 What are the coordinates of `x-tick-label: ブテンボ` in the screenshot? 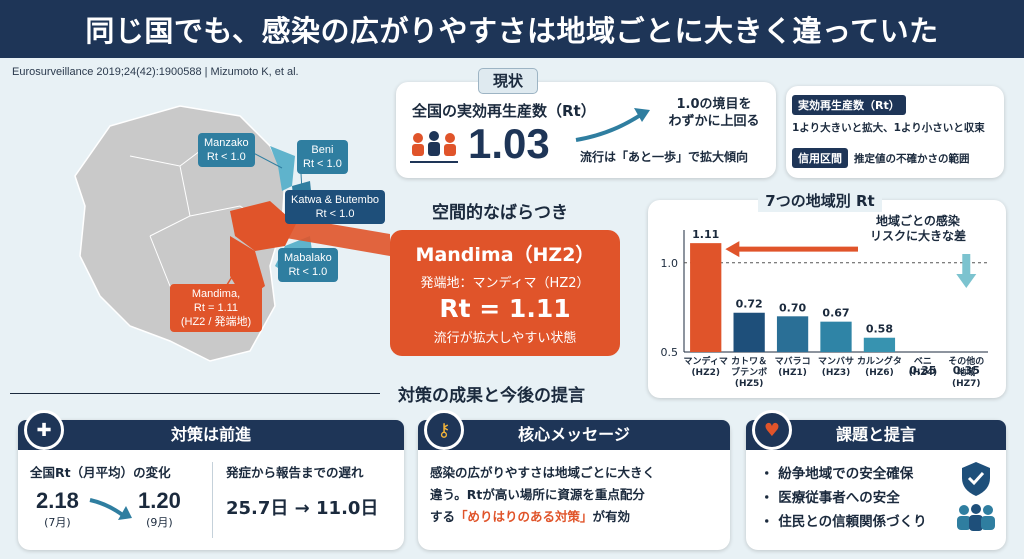 It's located at (749, 372).